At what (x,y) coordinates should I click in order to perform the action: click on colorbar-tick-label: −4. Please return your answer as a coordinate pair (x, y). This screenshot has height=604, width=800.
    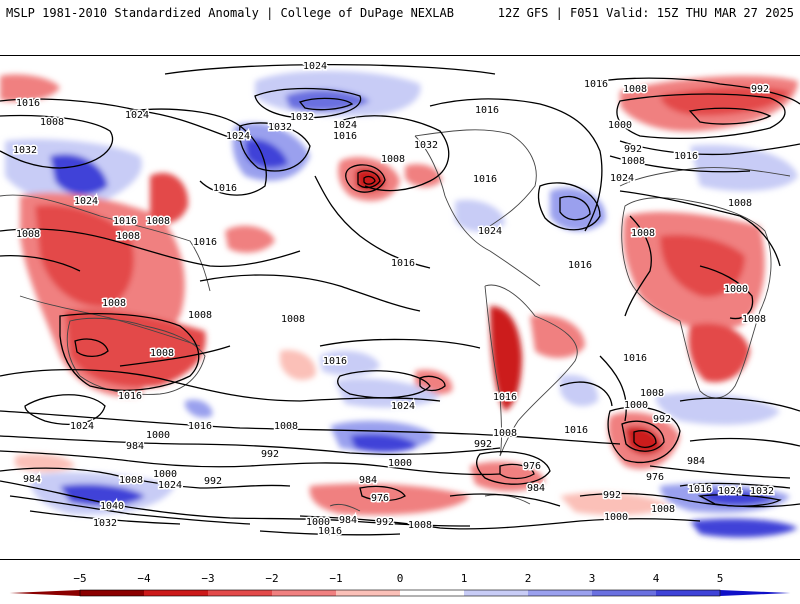
    Looking at the image, I should click on (144, 578).